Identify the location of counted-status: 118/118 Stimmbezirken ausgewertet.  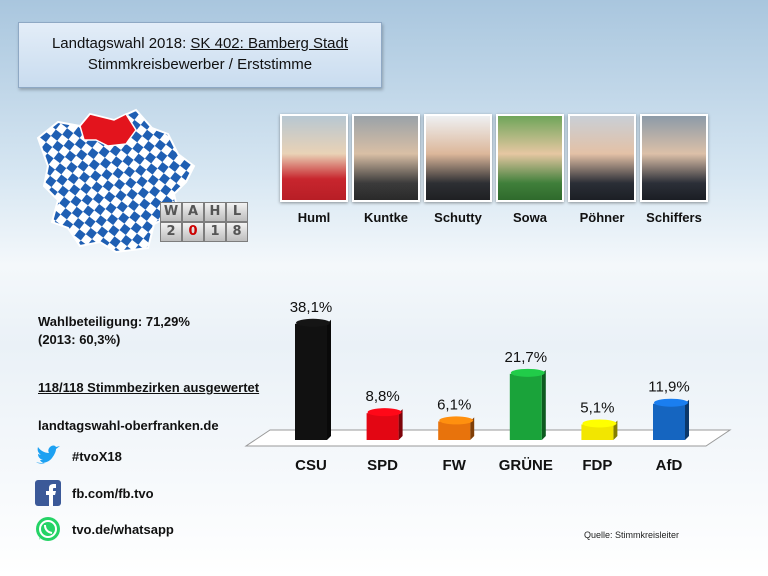
(149, 387).